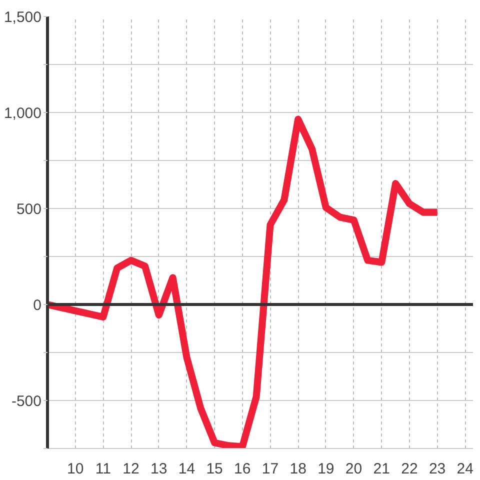 The image size is (480, 480). Describe the element at coordinates (29, 209) in the screenshot. I see `y-tick-label: 500` at that location.